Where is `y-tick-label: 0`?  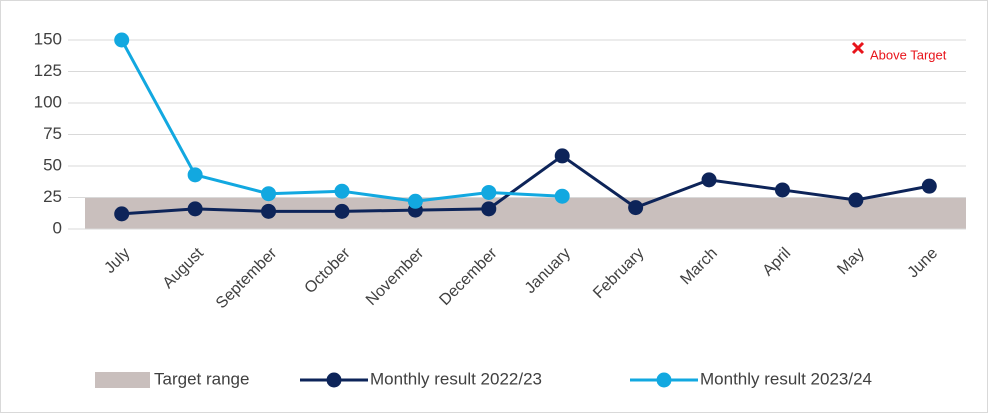 y-tick-label: 0 is located at coordinates (57, 227).